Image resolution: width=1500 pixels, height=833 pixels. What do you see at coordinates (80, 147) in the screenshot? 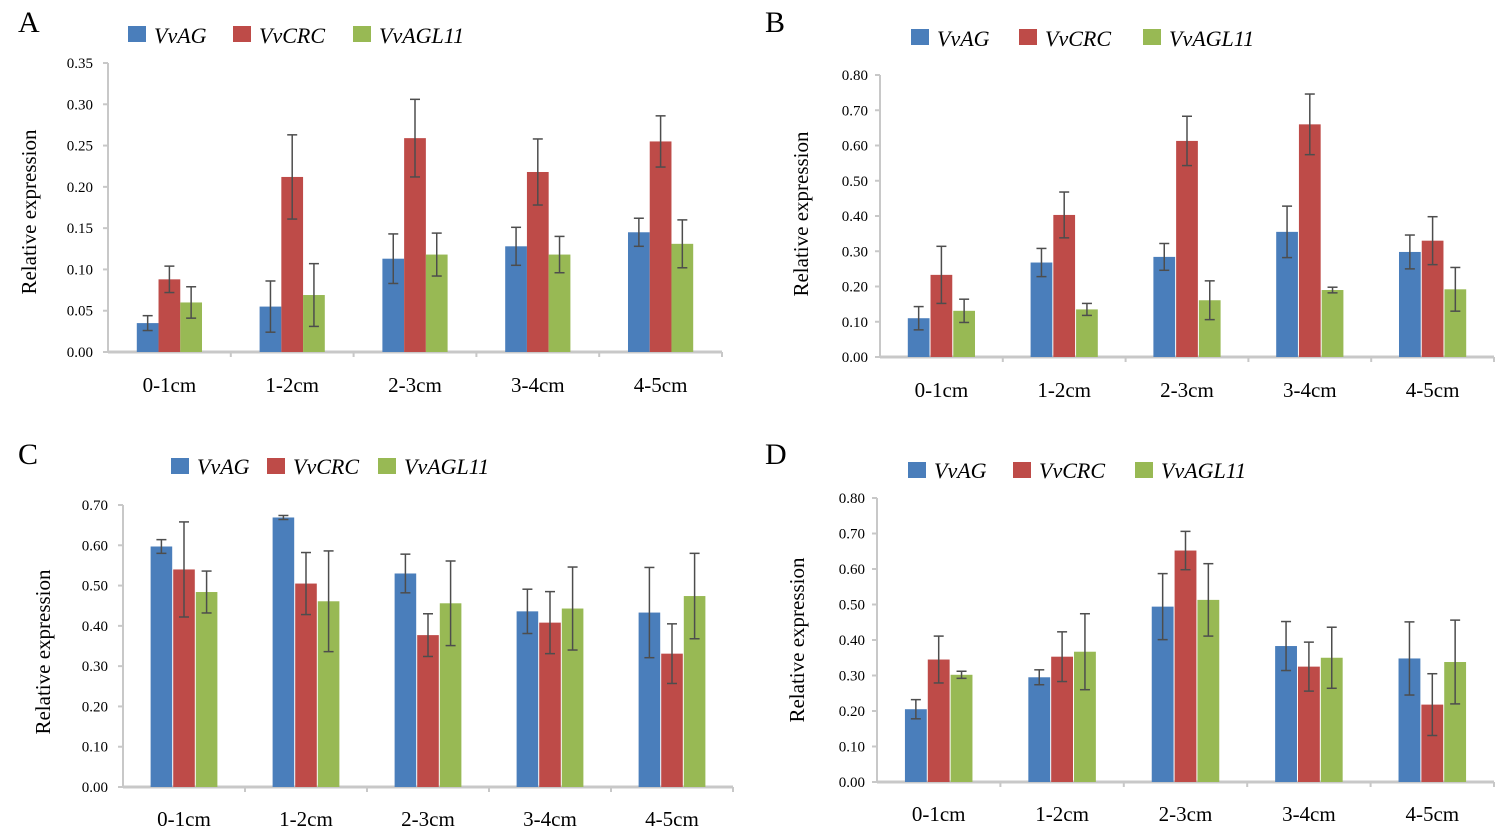
I see `y-tick-label-a: 0.25` at bounding box center [80, 147].